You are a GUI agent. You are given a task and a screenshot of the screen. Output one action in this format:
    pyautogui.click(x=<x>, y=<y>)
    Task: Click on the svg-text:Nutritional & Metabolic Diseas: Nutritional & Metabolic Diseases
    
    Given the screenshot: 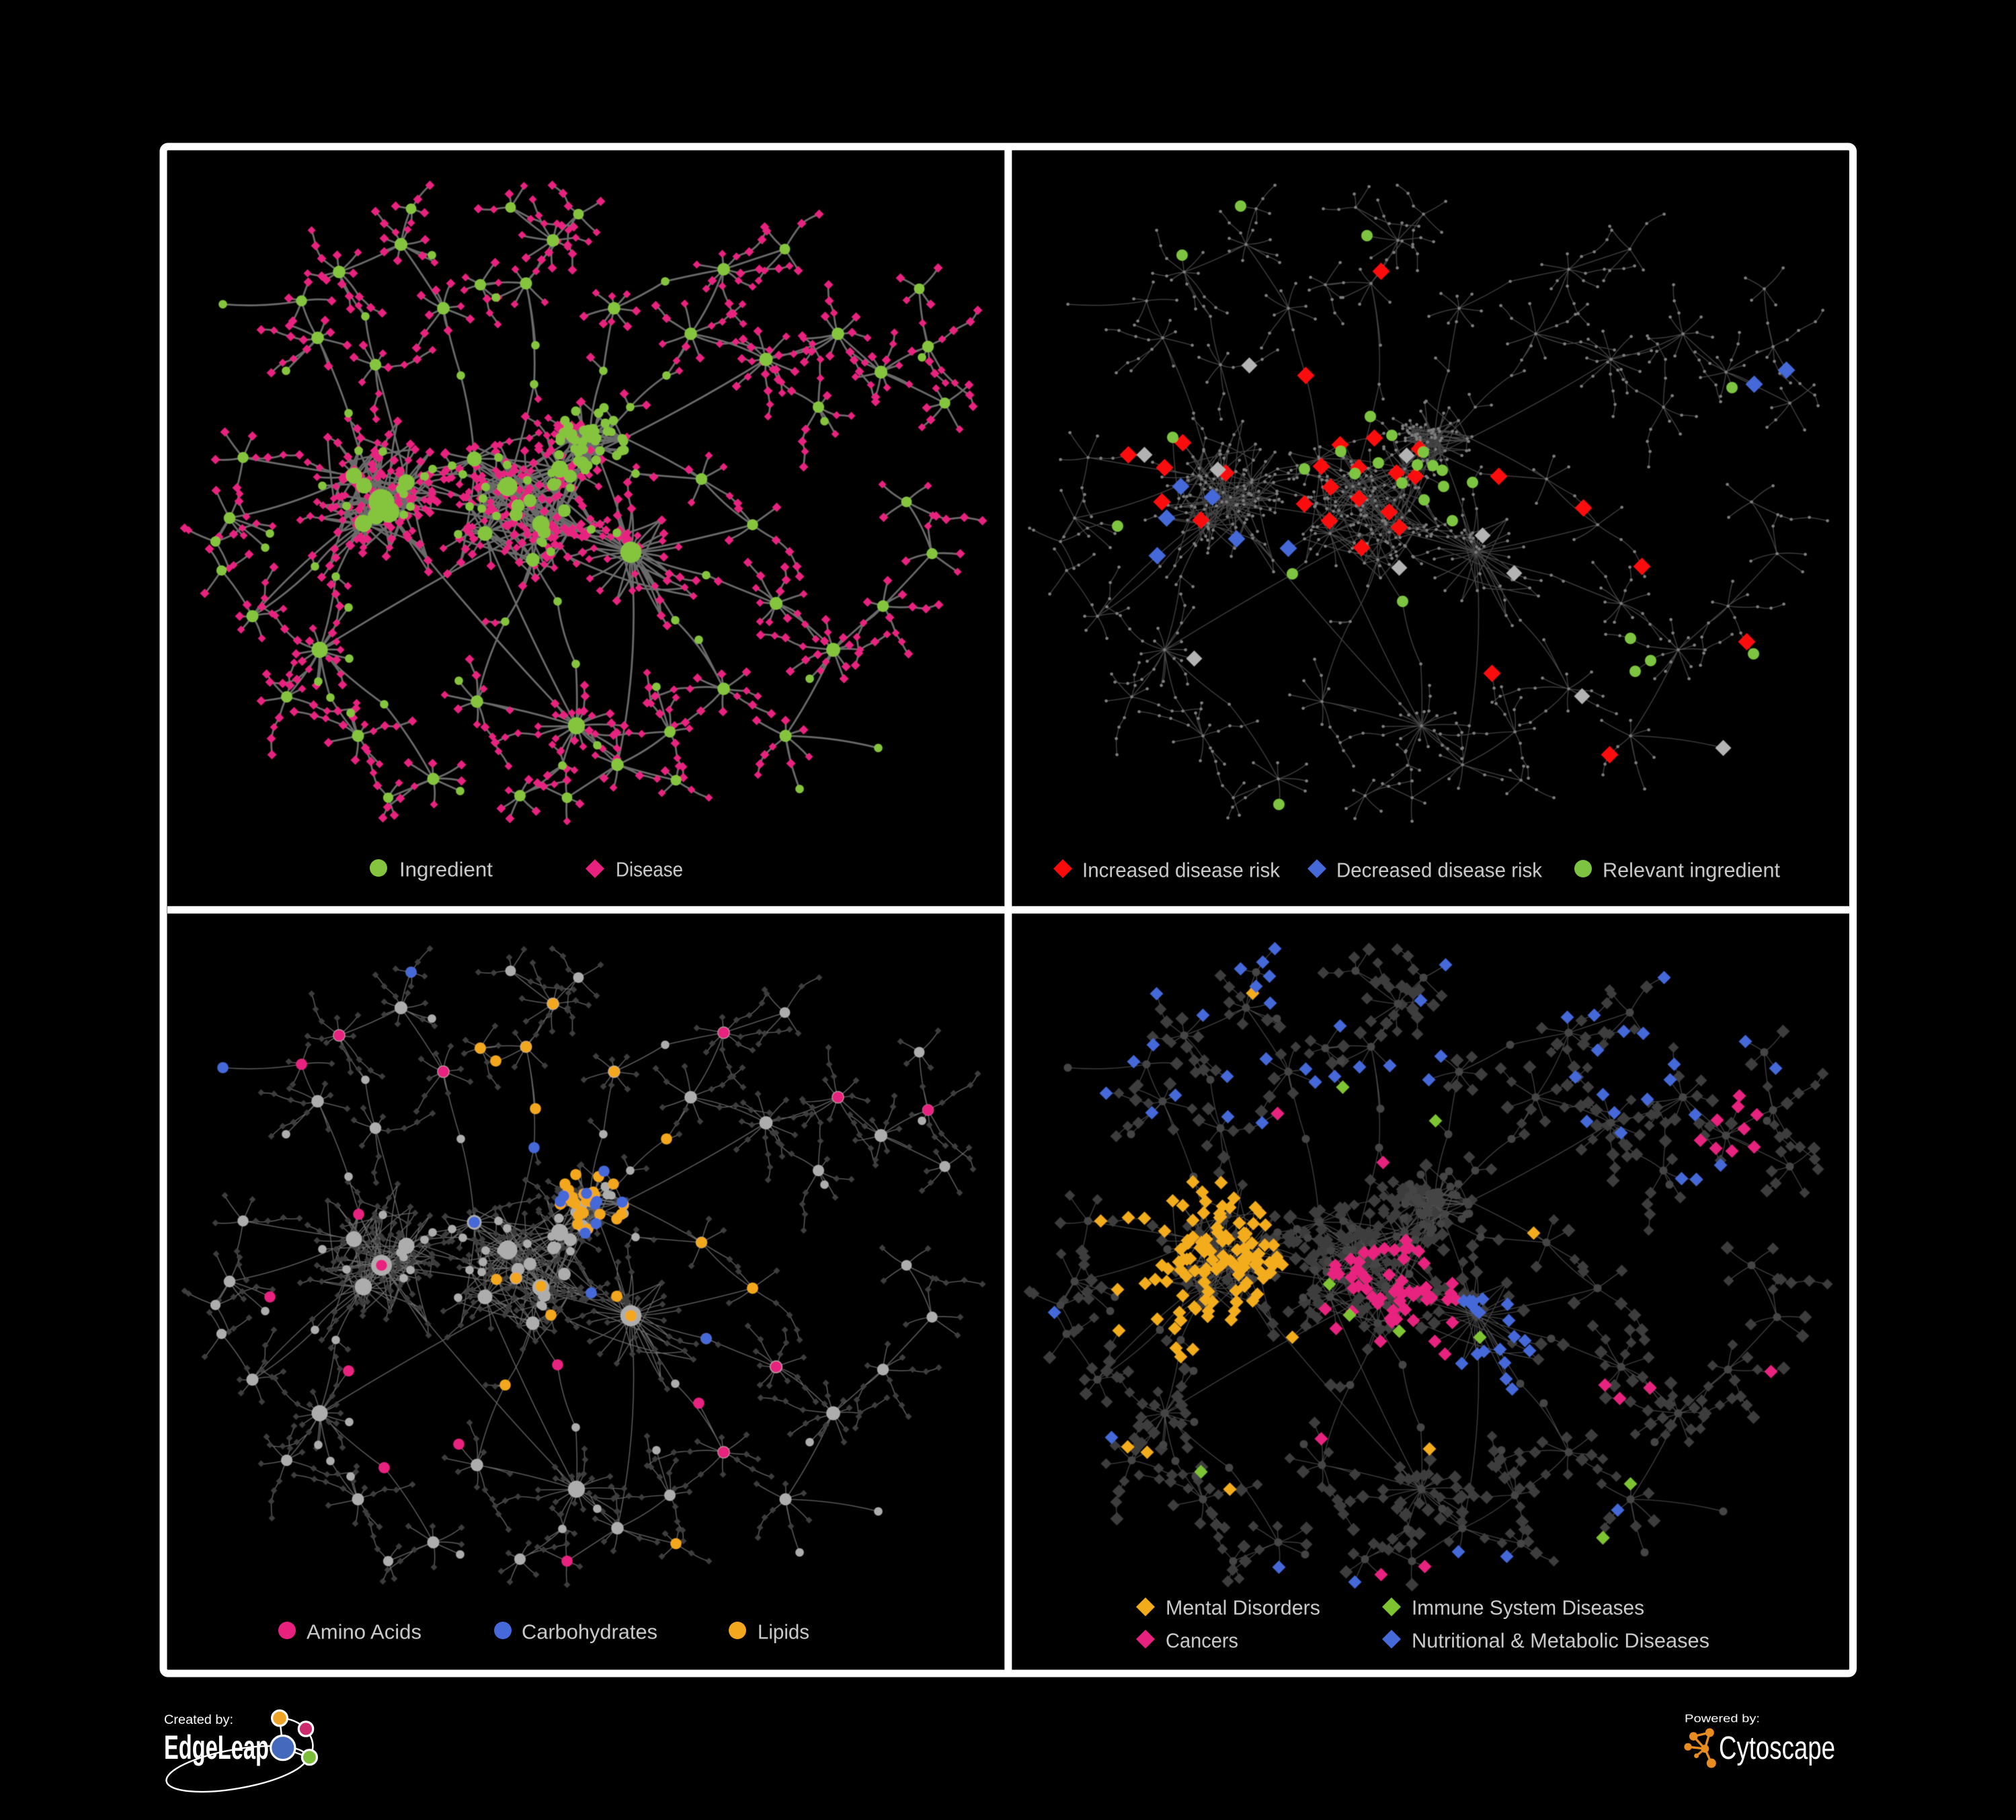 What is the action you would take?
    pyautogui.click(x=1560, y=1641)
    